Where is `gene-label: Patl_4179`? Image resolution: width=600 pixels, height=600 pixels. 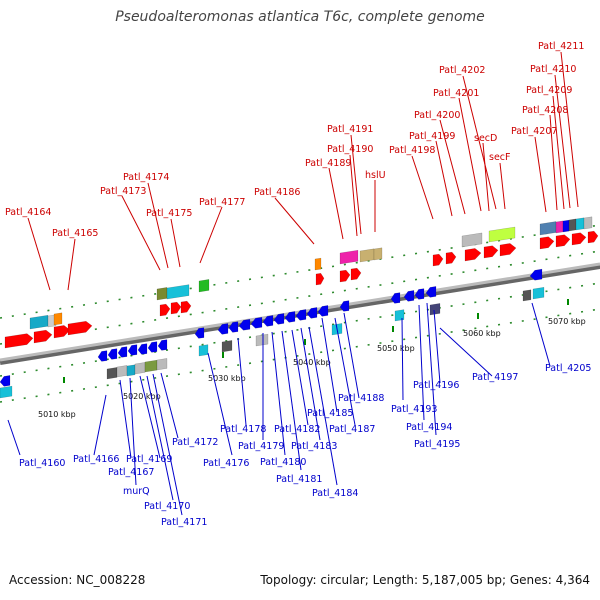
gene-label: Patl_4179 is located at coordinates (261, 446).